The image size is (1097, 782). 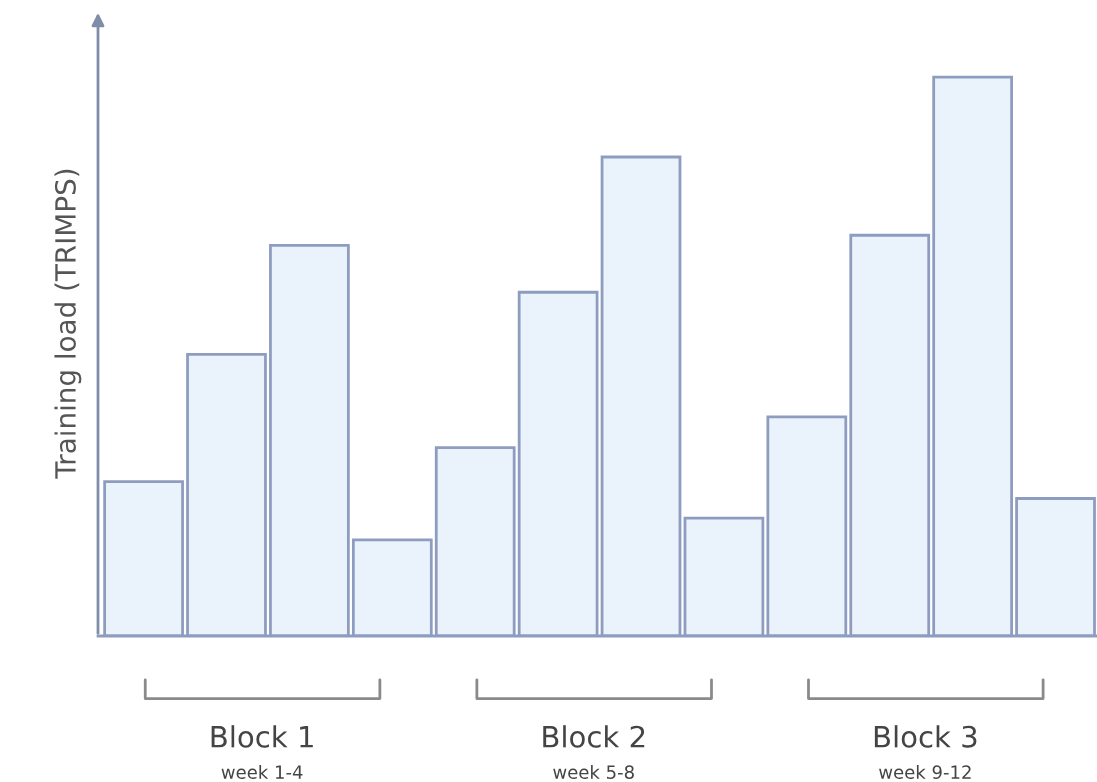 I want to click on text: Block 1, so click(x=262, y=736).